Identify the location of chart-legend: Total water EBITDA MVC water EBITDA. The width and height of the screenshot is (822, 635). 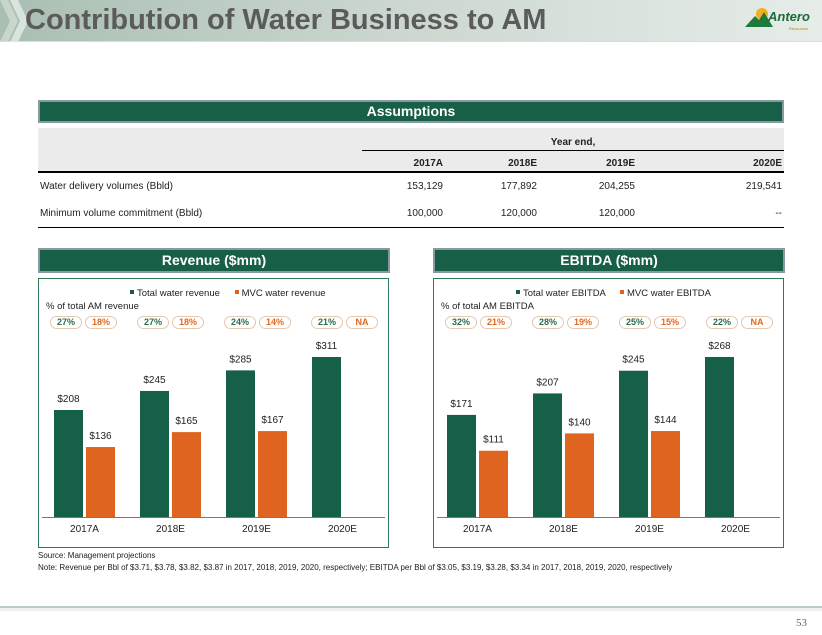
(613, 293).